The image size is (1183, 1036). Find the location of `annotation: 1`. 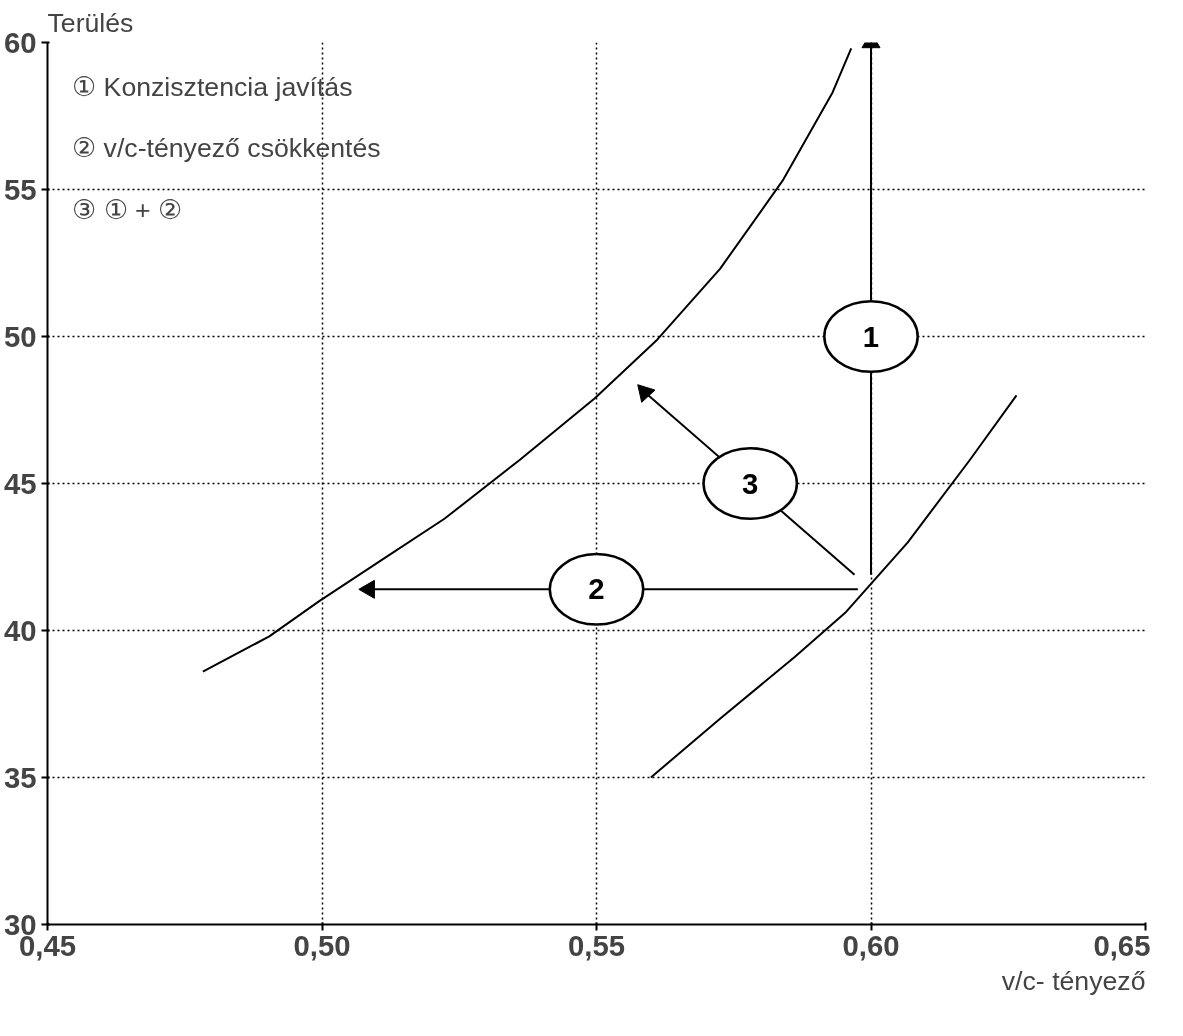

annotation: 1 is located at coordinates (871, 336).